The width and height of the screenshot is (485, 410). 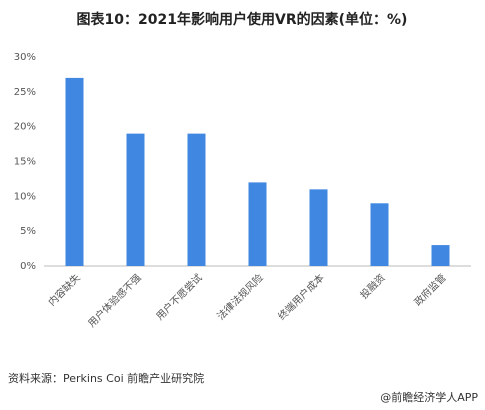 I want to click on y-tick-label: 15%, so click(x=25, y=162).